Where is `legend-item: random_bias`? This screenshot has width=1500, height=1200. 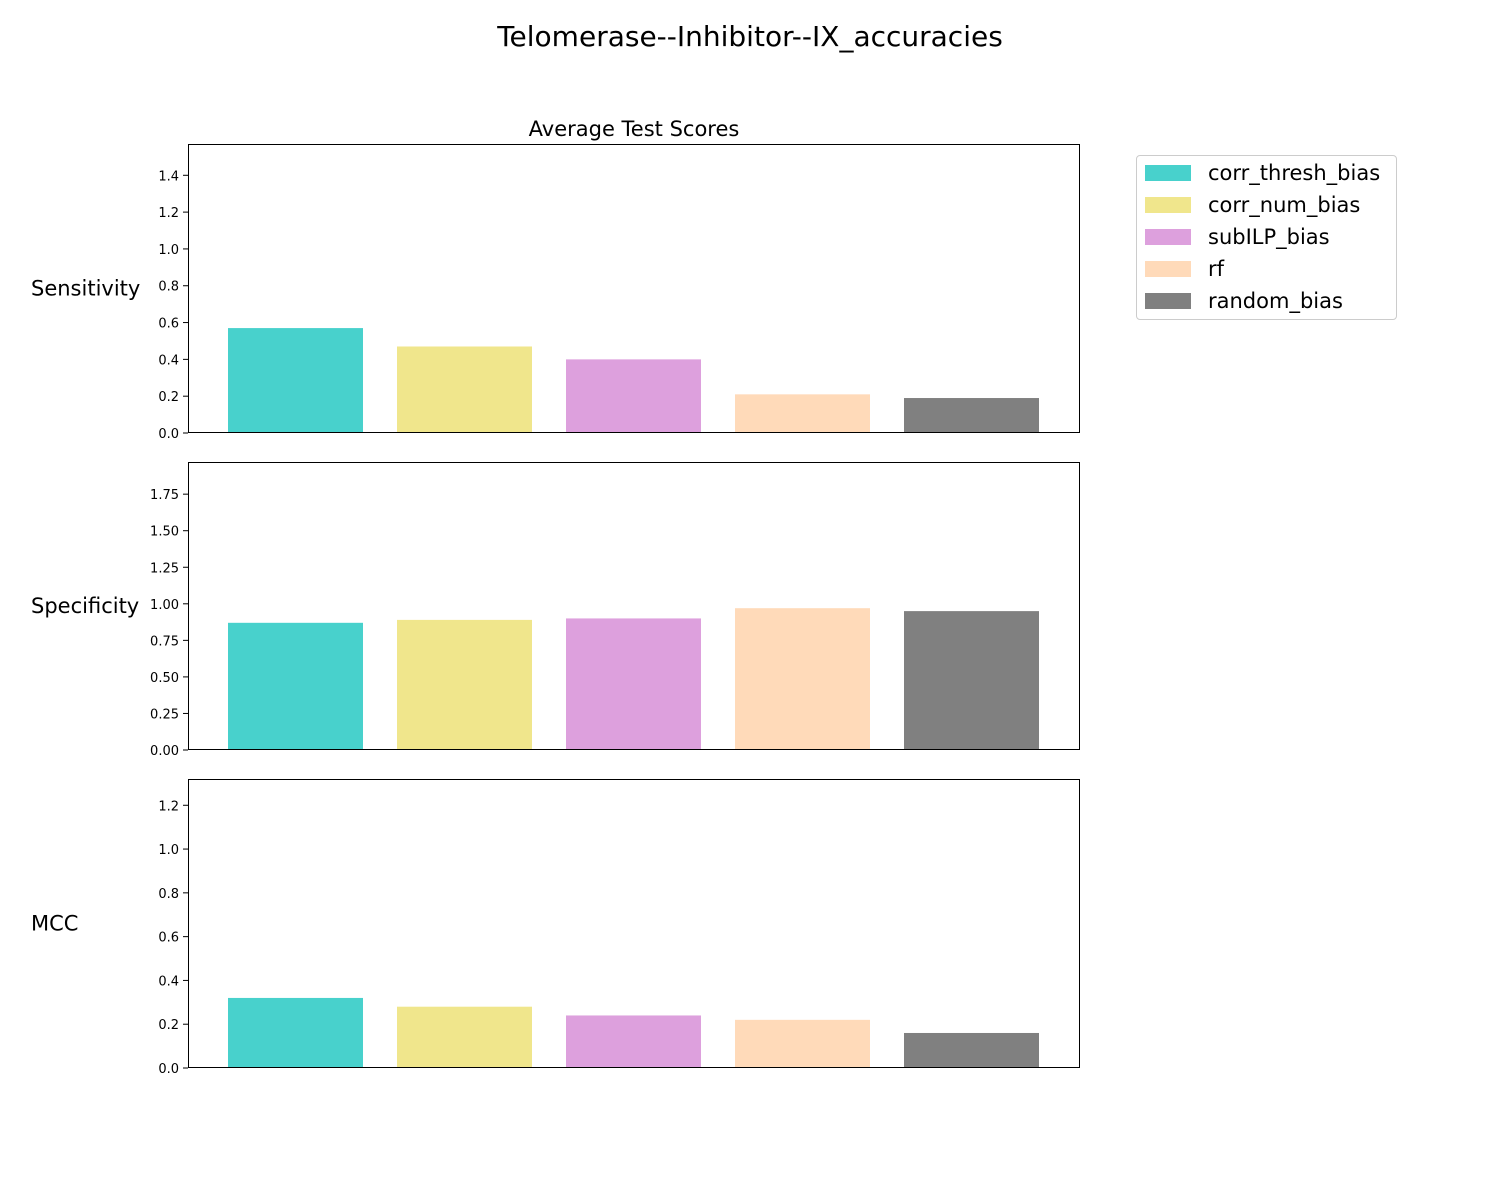 legend-item: random_bias is located at coordinates (1244, 301).